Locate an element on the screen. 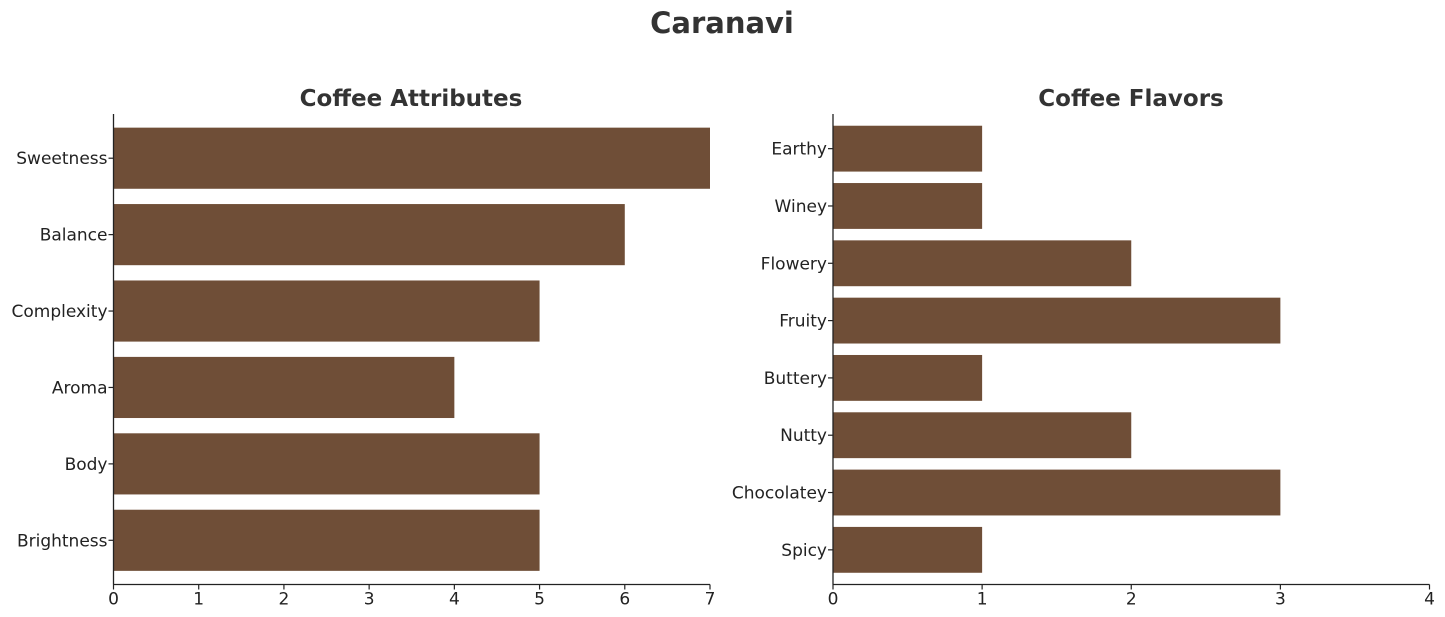 Image resolution: width=1445 pixels, height=617 pixels. y-tick-label-sweetness: Sweetness is located at coordinates (61, 159).